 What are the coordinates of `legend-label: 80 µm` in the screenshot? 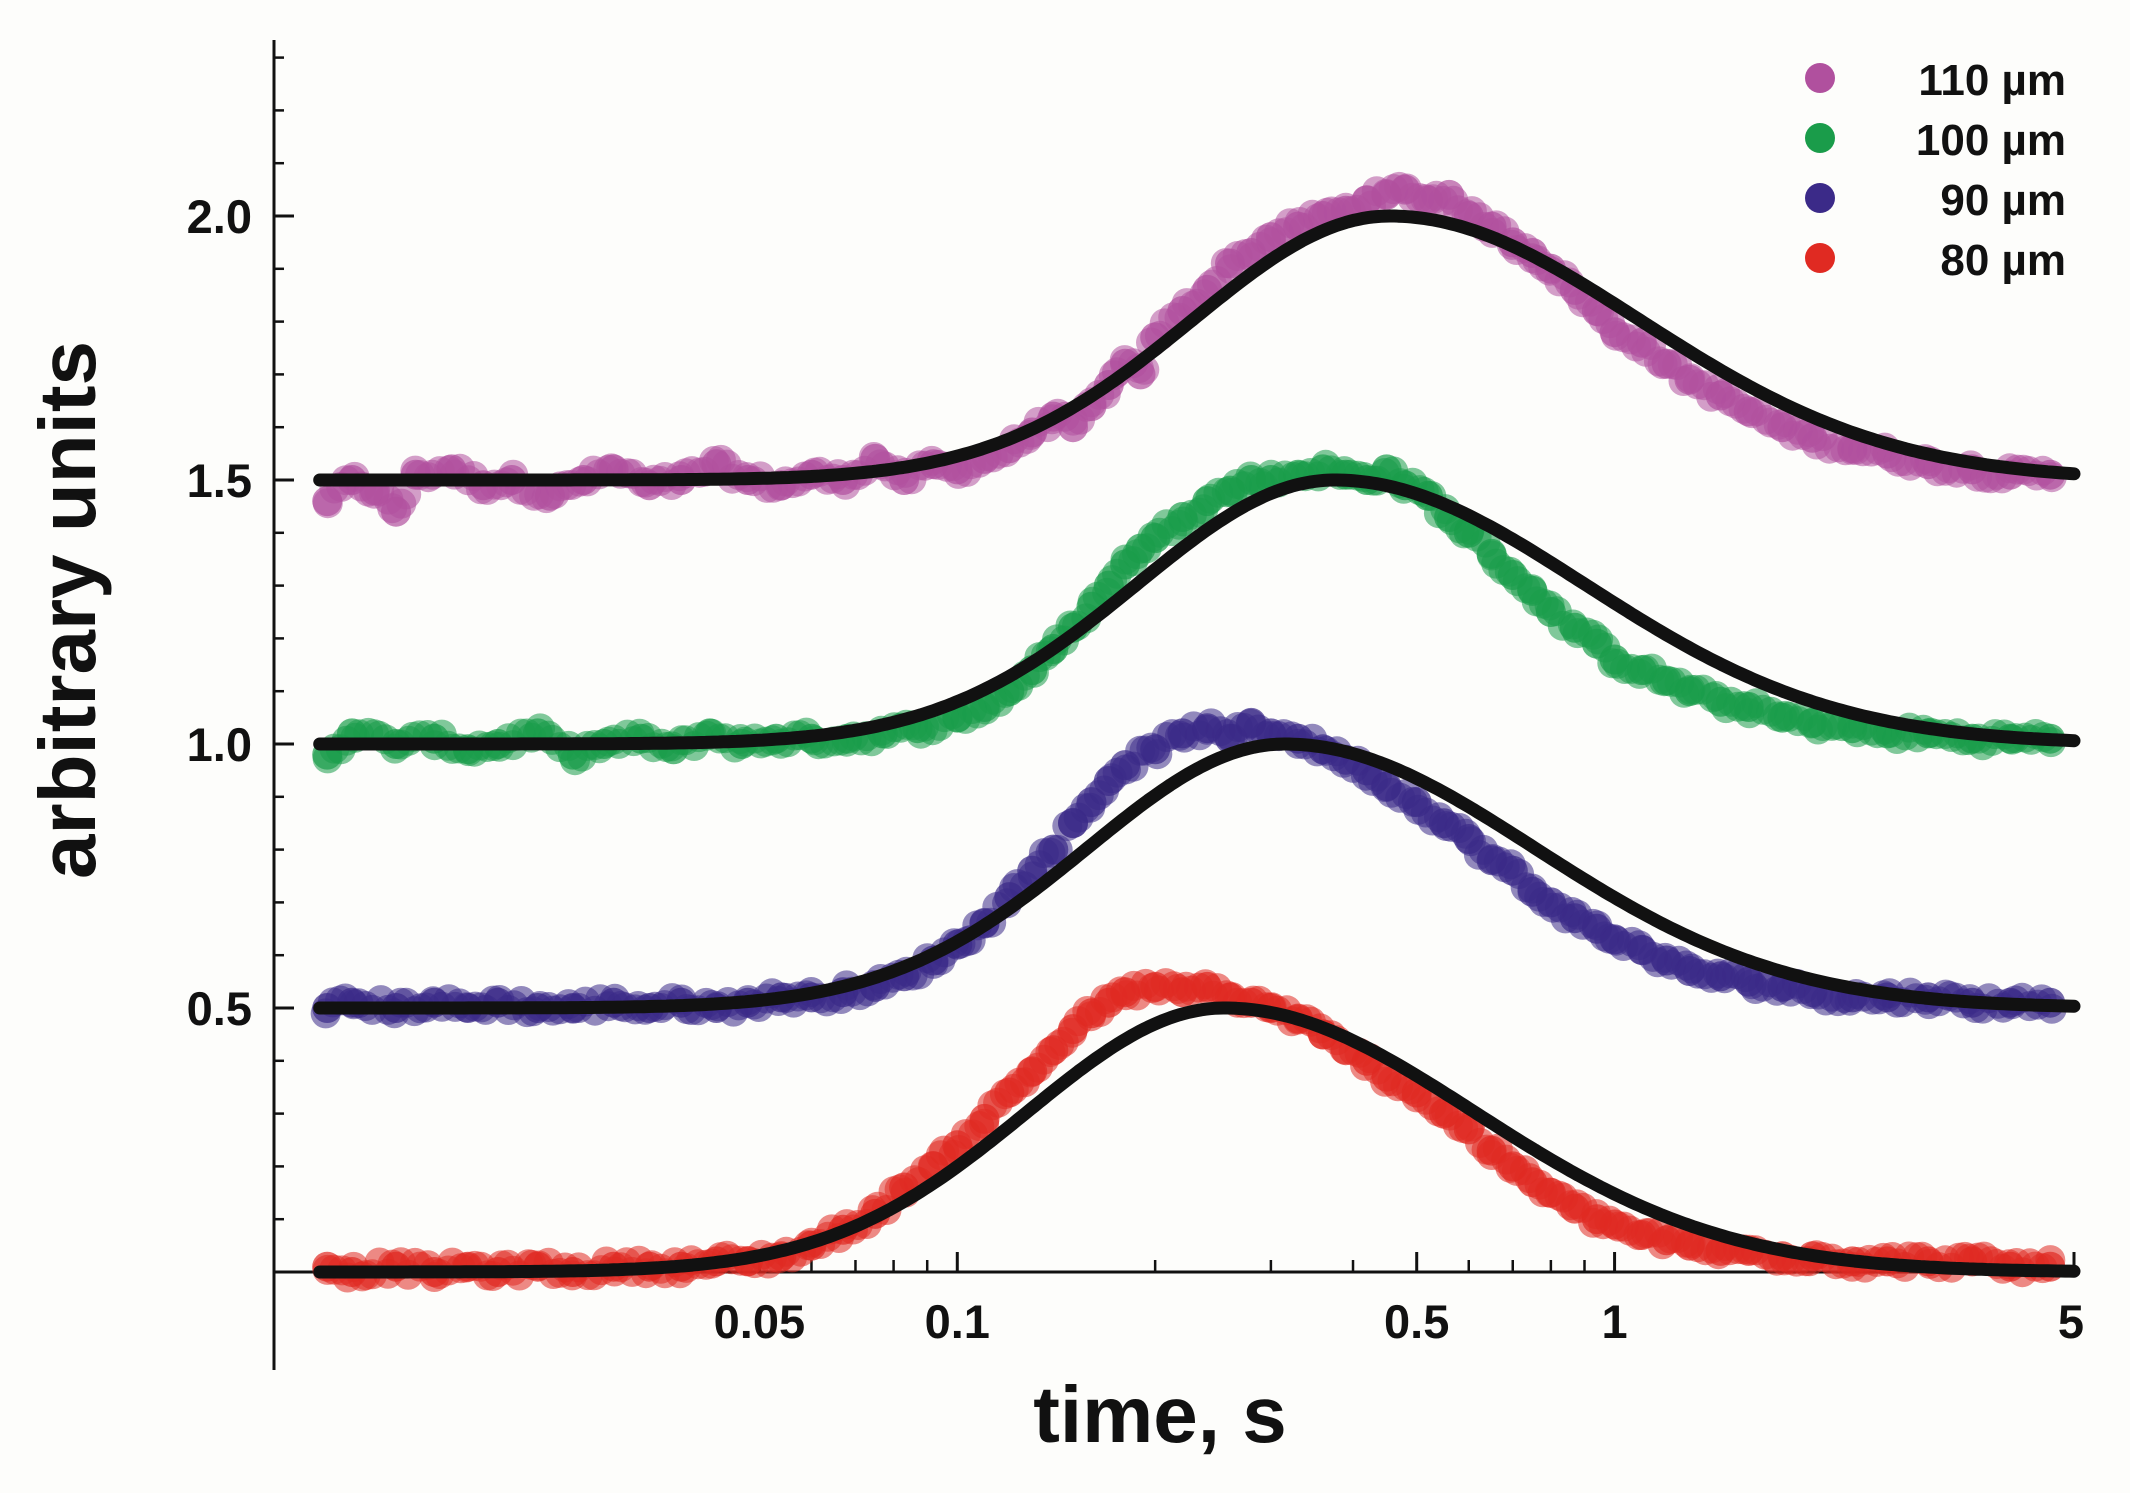 It's located at (2003, 260).